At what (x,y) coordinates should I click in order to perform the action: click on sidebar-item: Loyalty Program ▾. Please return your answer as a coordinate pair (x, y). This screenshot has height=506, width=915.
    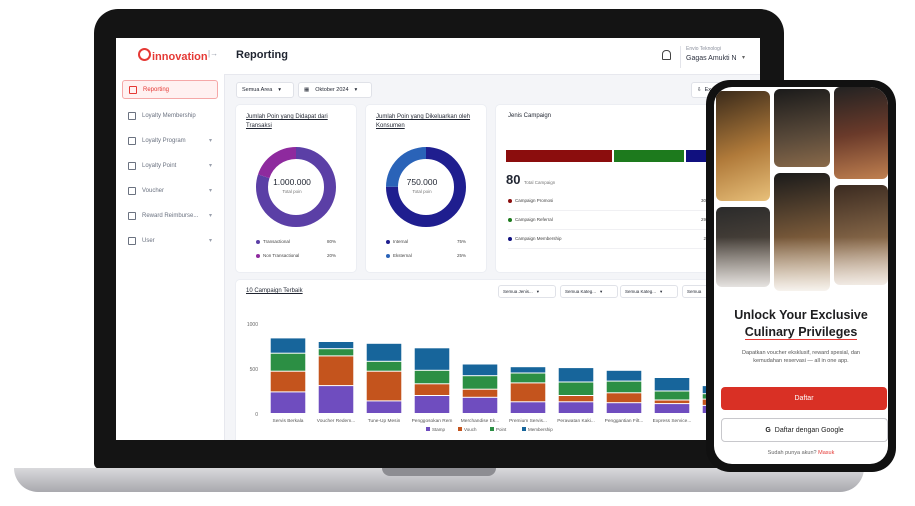
    Looking at the image, I should click on (170, 140).